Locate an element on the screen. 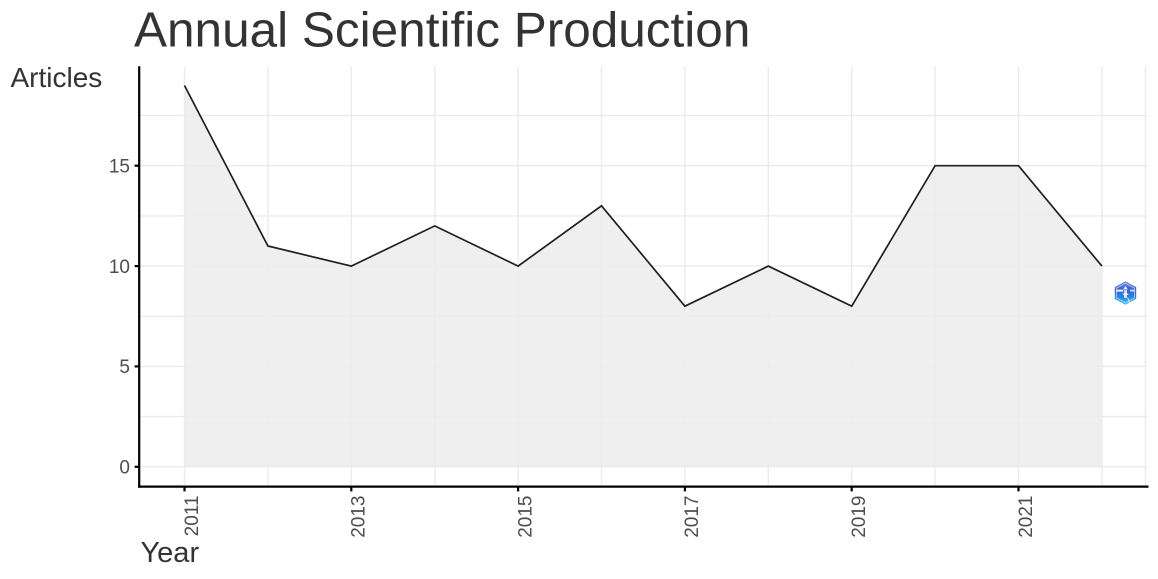 The image size is (1158, 579). svg-text: Articles is located at coordinates (57, 77).